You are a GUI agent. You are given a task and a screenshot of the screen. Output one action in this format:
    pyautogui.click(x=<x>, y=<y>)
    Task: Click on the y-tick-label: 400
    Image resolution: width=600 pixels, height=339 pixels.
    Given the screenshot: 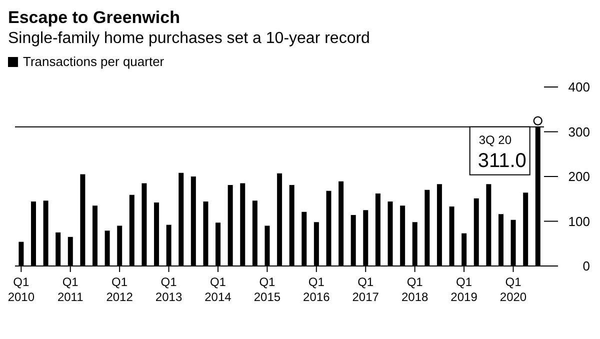 What is the action you would take?
    pyautogui.click(x=579, y=87)
    